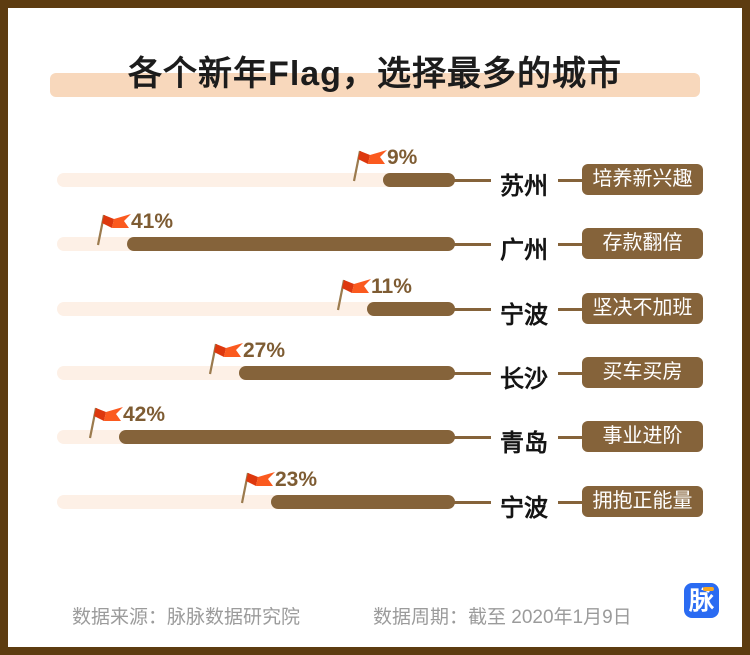 Image resolution: width=750 pixels, height=655 pixels. I want to click on percent-label: 23%, so click(296, 479).